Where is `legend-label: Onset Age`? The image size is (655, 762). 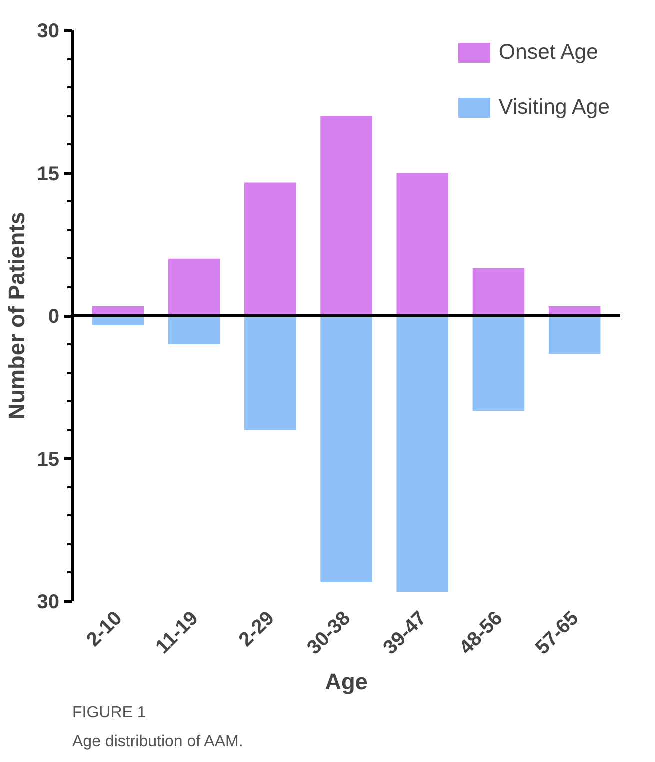 legend-label: Onset Age is located at coordinates (548, 52).